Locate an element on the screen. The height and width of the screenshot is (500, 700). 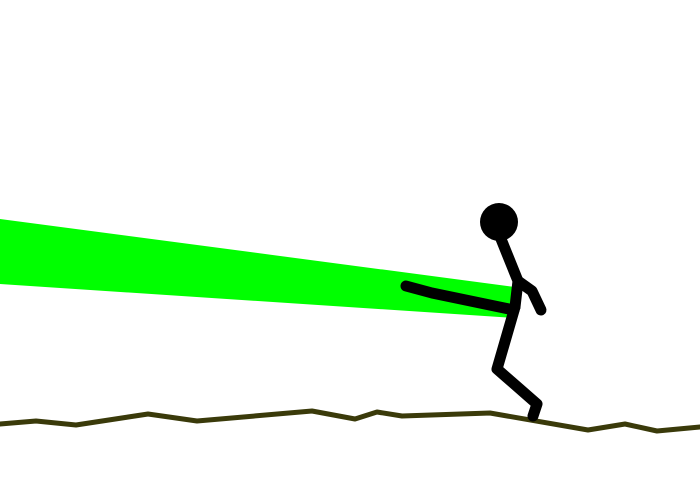
terrain-line is located at coordinates (350, 421).